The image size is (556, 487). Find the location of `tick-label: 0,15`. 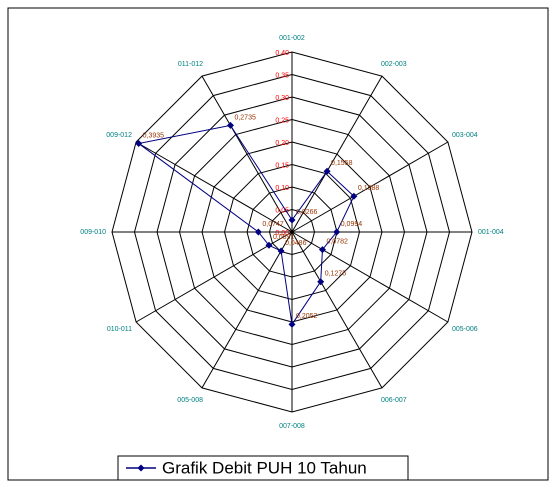

tick-label: 0,15 is located at coordinates (282, 165).